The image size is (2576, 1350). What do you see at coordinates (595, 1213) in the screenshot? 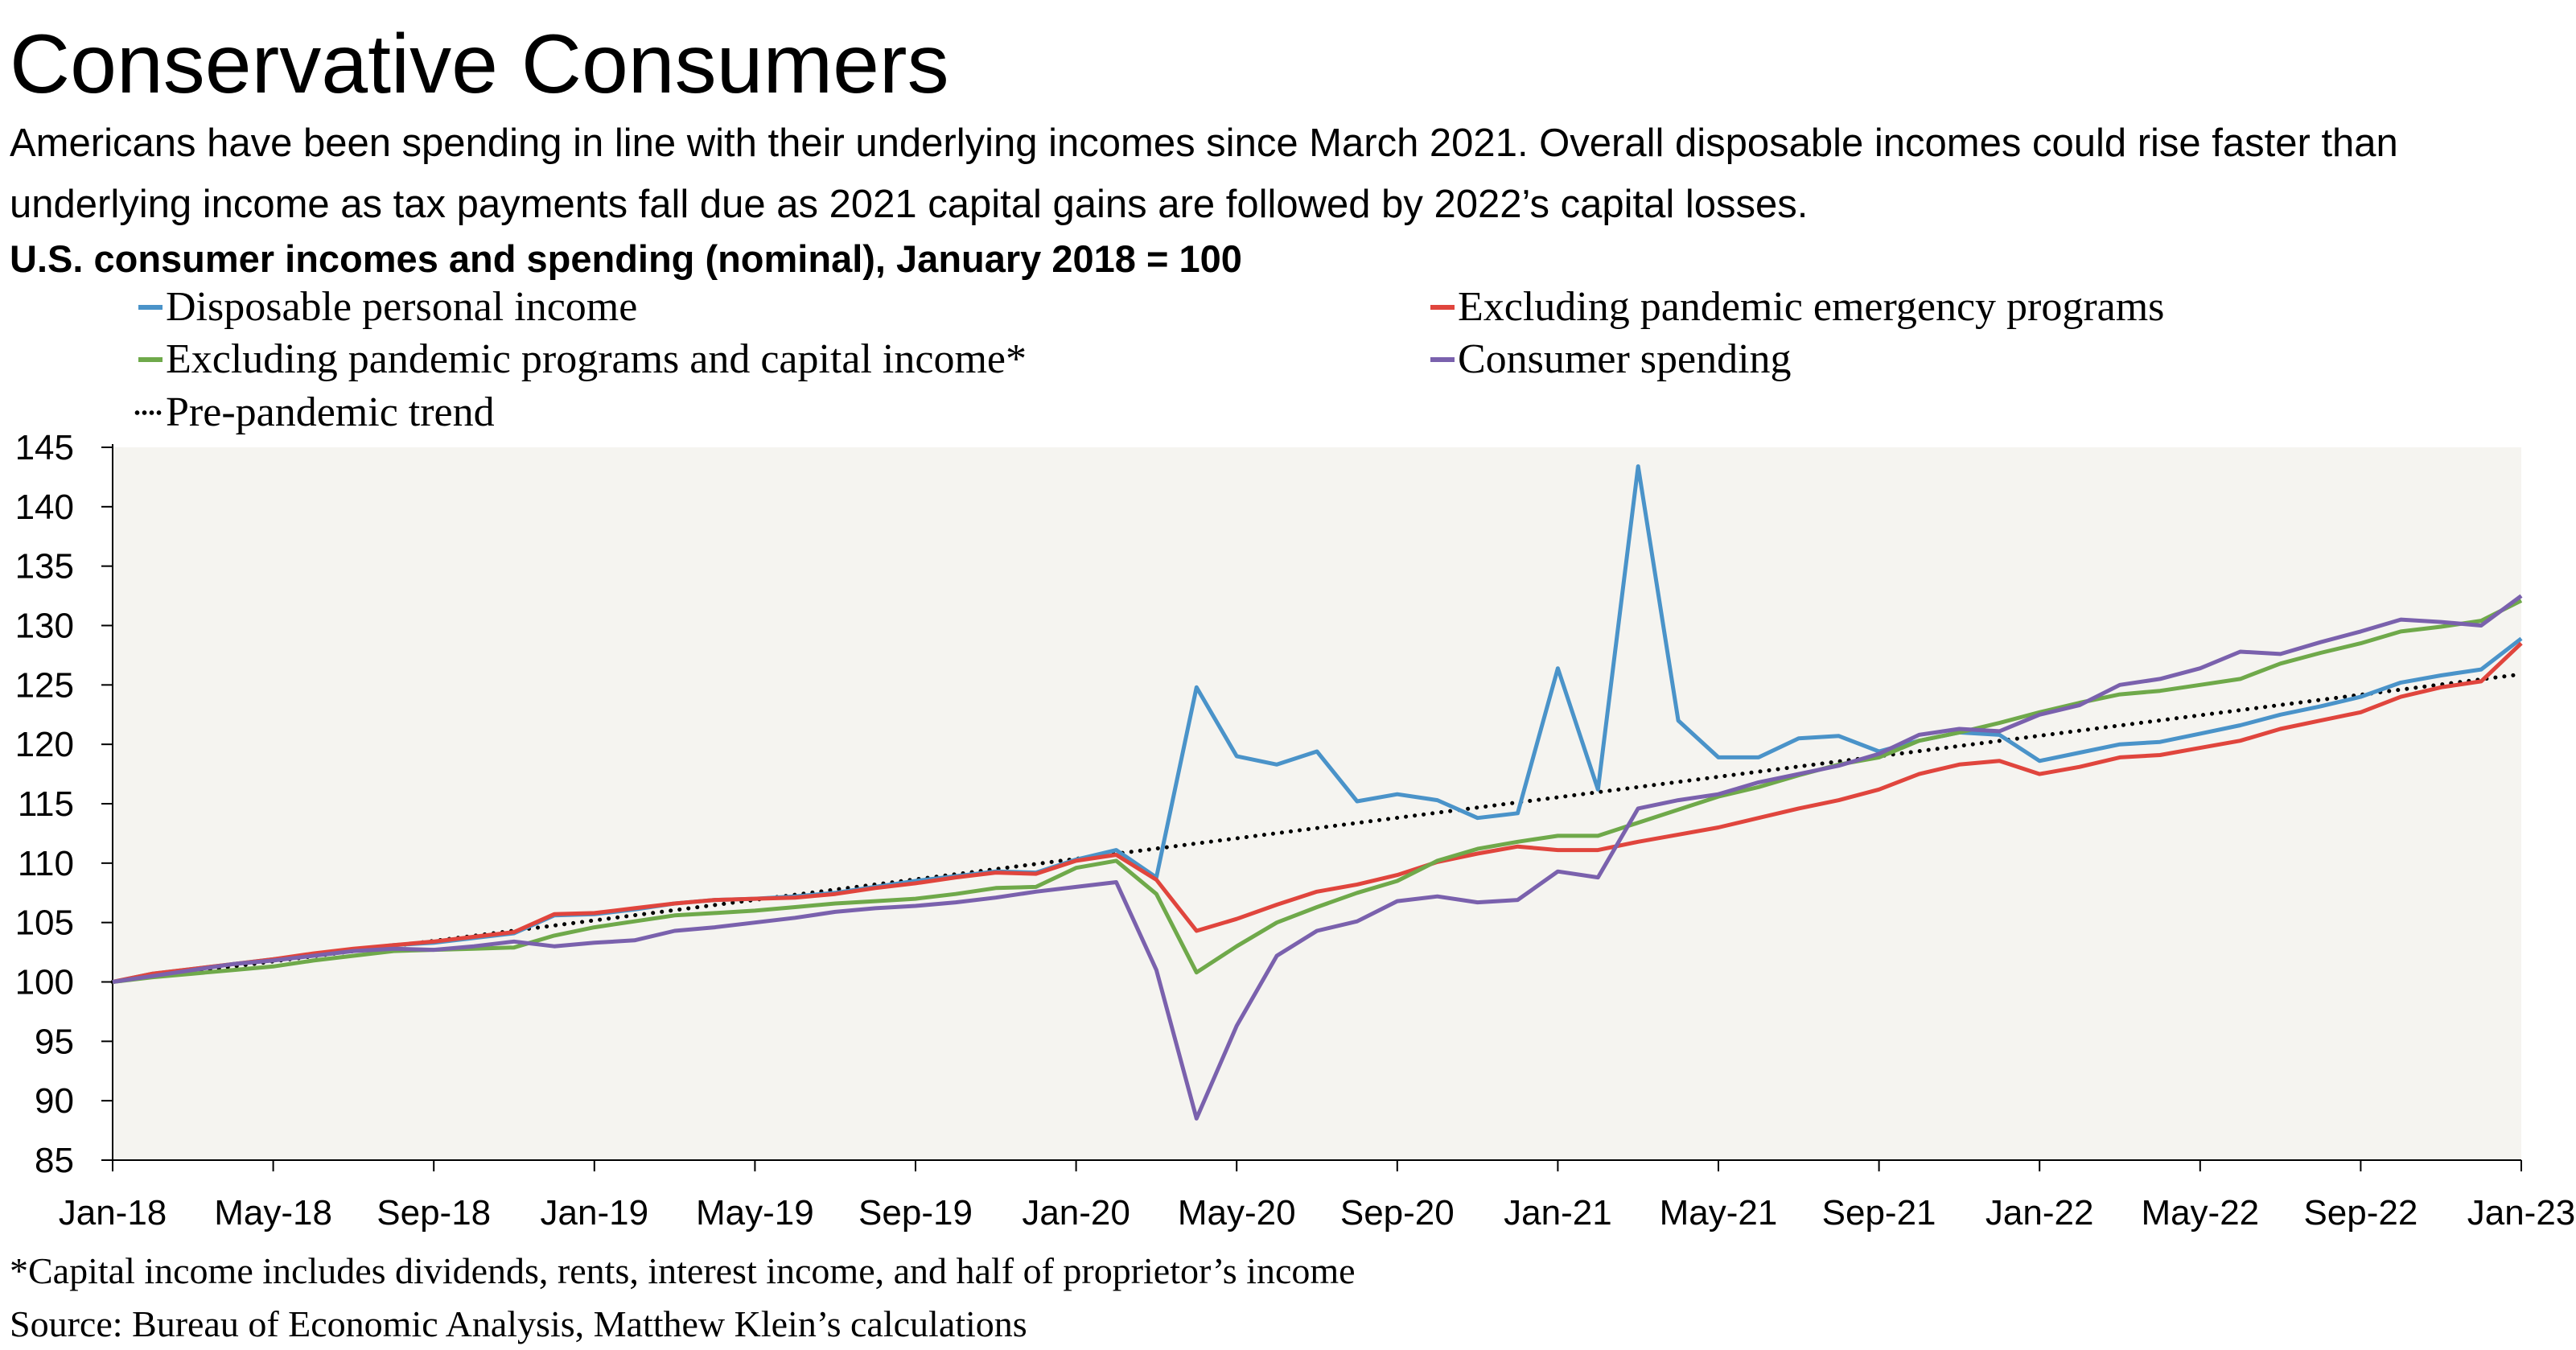
I see `x-tick-label: Jan-19` at bounding box center [595, 1213].